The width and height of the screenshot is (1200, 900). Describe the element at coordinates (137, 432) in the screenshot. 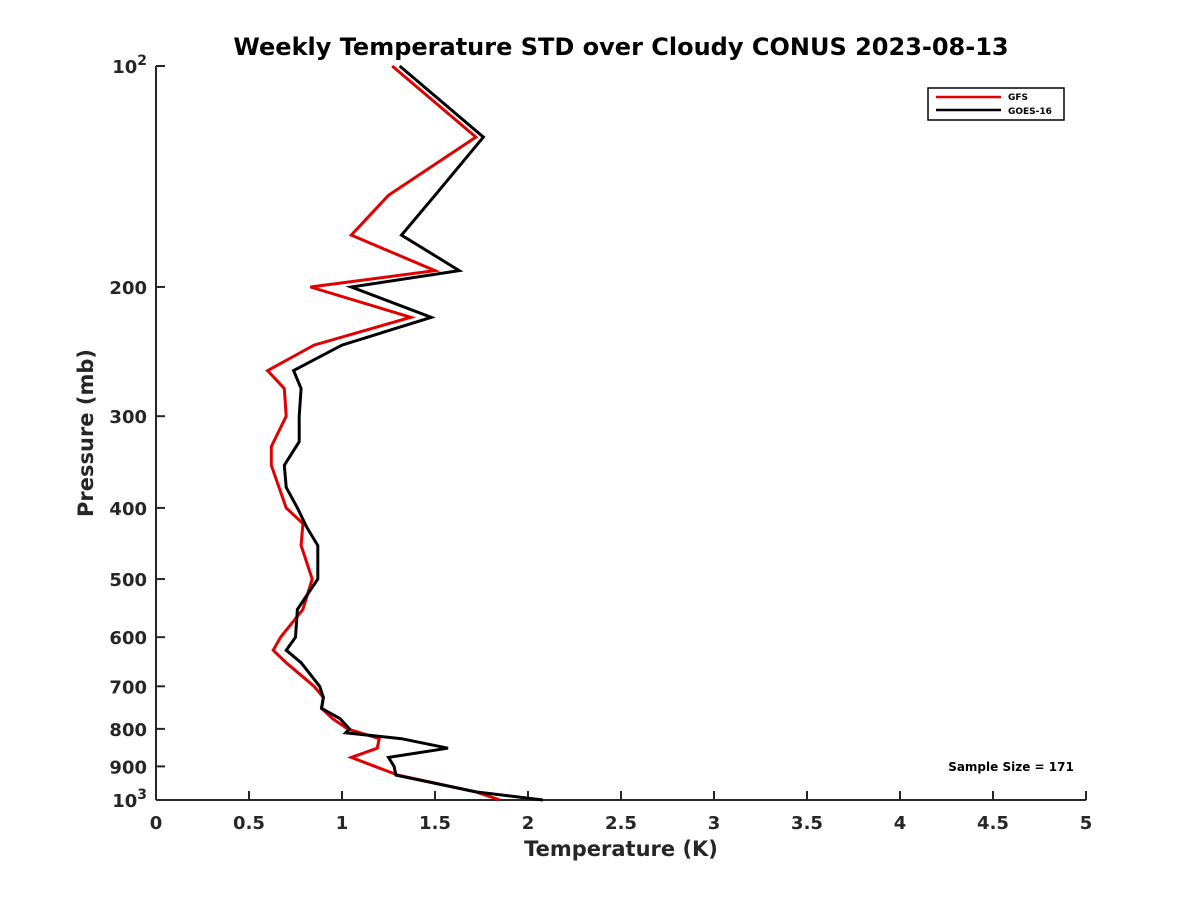

I see `y-ticks: 10² 200 300 400 500 600 700 800 900 10³` at that location.